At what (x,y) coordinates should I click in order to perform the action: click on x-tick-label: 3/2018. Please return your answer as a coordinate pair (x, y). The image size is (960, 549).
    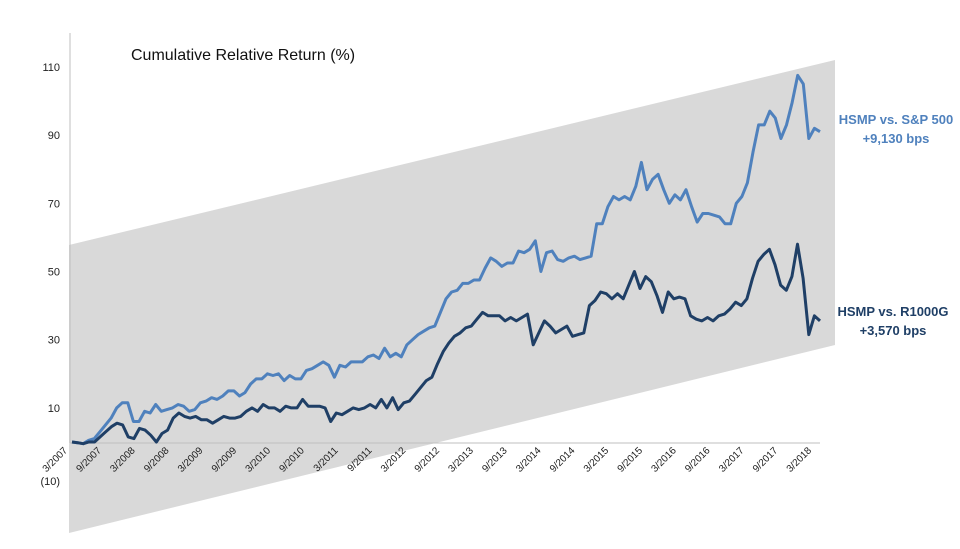
    Looking at the image, I should click on (800, 460).